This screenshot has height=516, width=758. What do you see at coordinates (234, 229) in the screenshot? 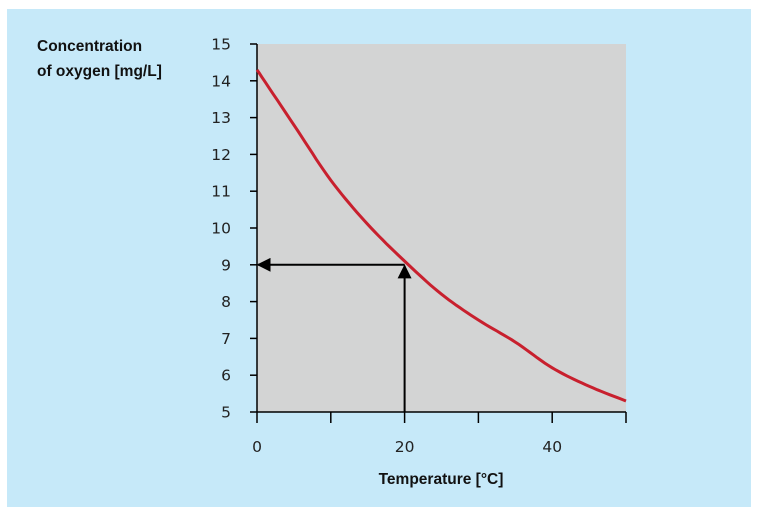
I see `y-axis: 5 6 7 8 9 10 11 12 13 14 15` at bounding box center [234, 229].